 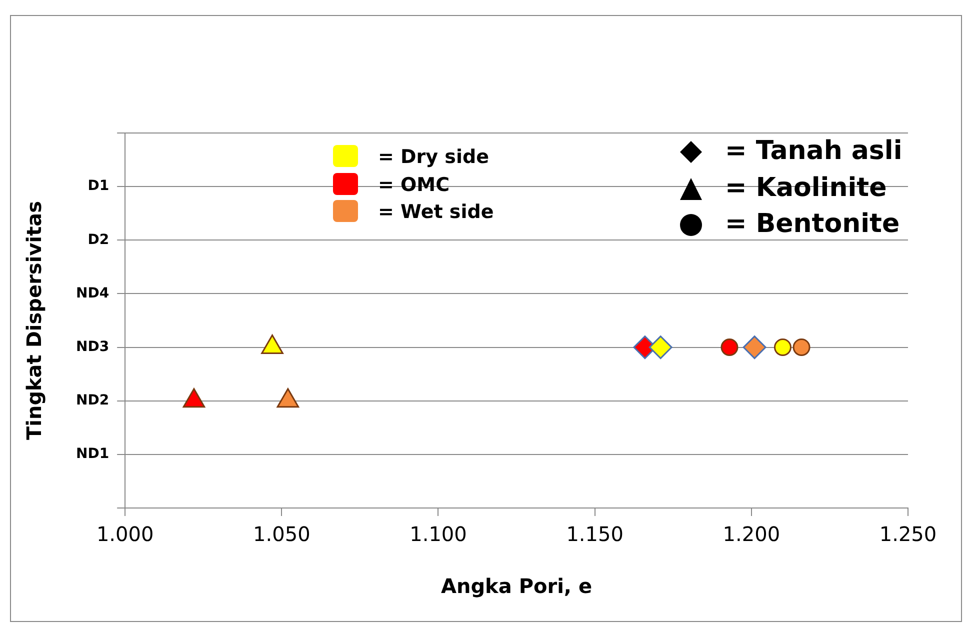 I want to click on y-tick-label: ND2, so click(x=93, y=400).